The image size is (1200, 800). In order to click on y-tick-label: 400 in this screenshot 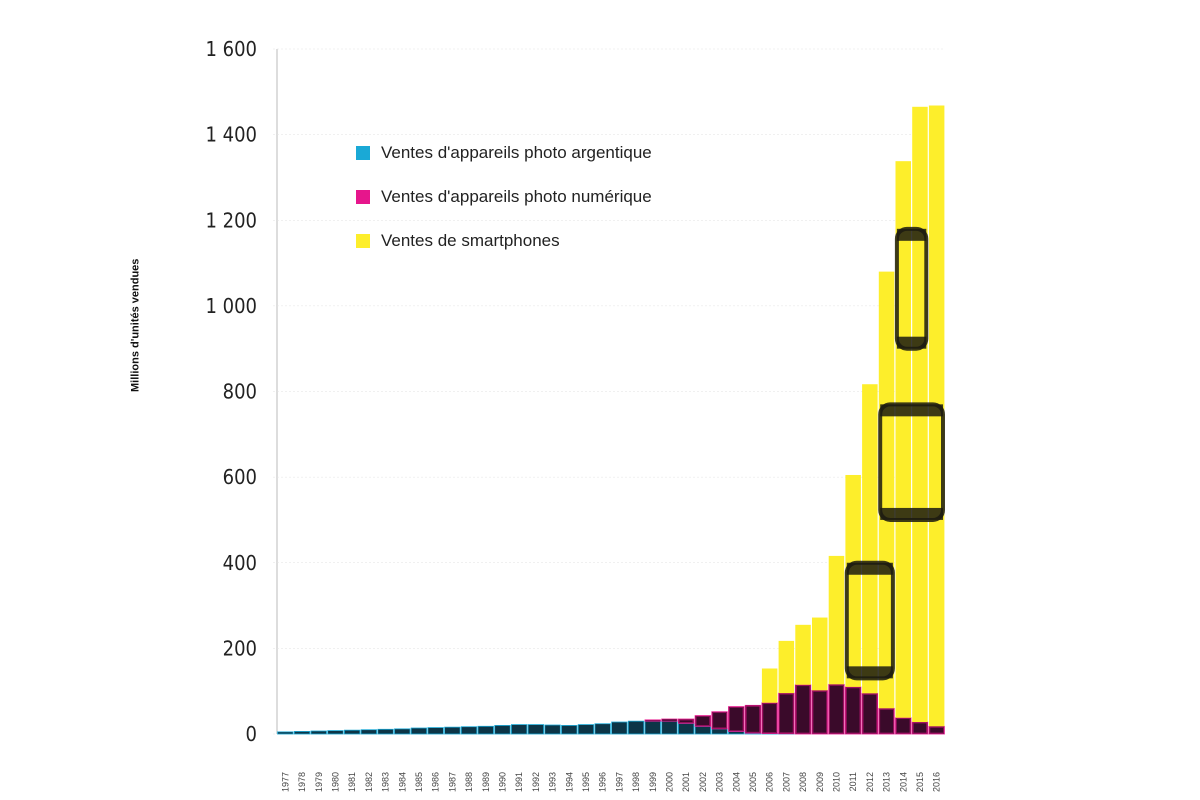, I will do `click(240, 563)`.